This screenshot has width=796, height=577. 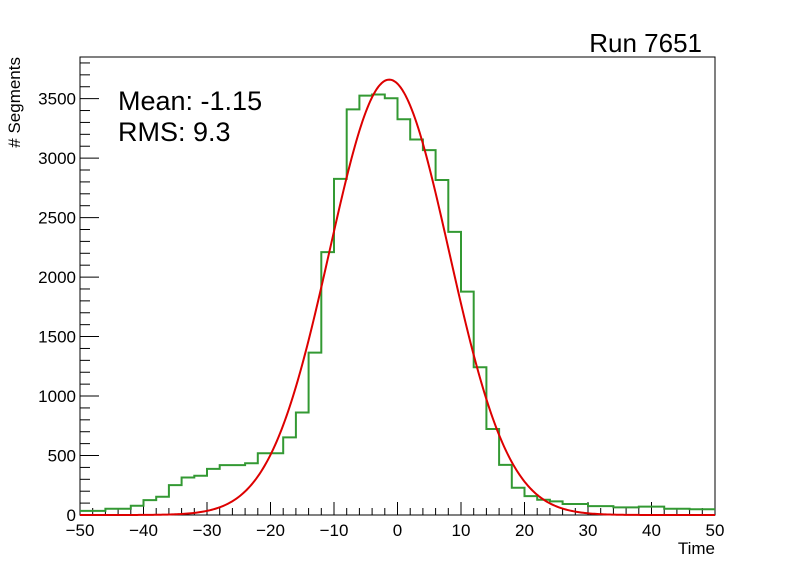 I want to click on x-tick-label: 0, so click(x=397, y=530).